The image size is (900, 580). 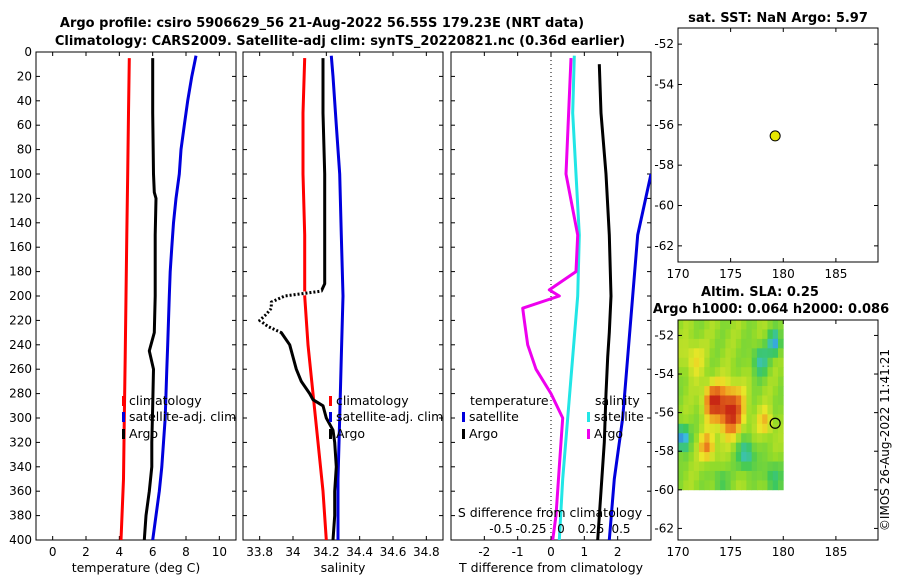 I want to click on difference-legend-t-argo-label: Argo, so click(x=483, y=433).